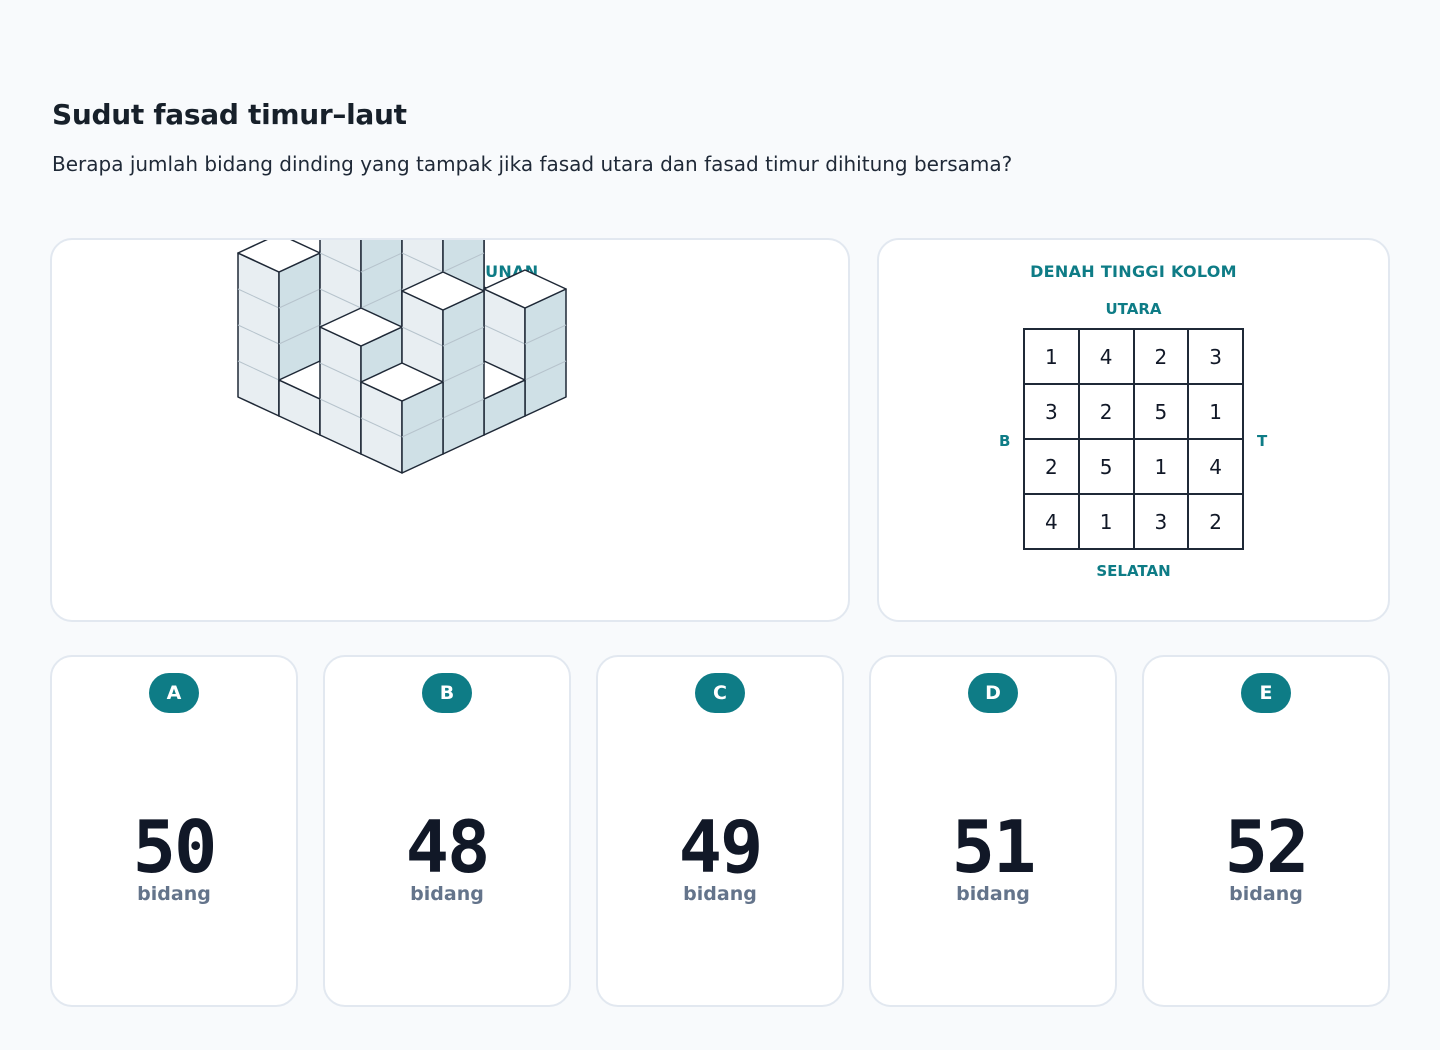  I want to click on option-value: 52, so click(1267, 847).